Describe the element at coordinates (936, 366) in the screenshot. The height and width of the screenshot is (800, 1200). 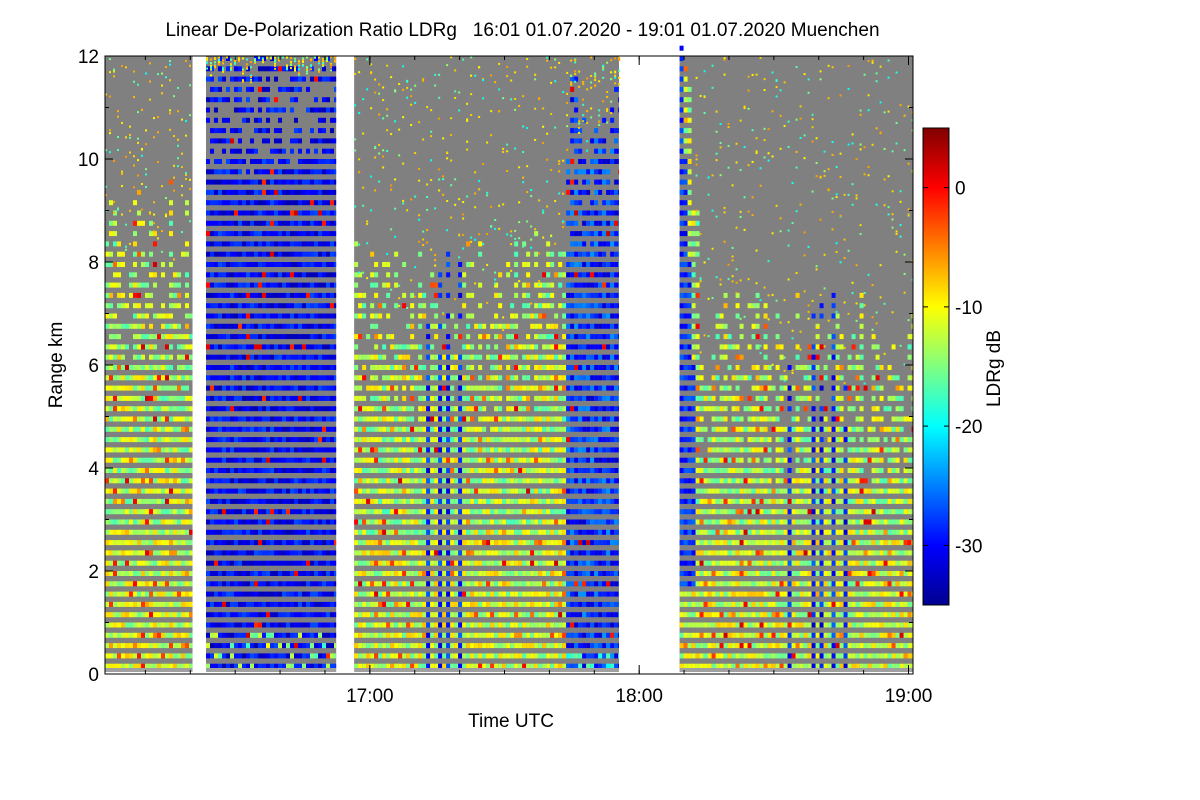
I see `colorbar-gradient` at that location.